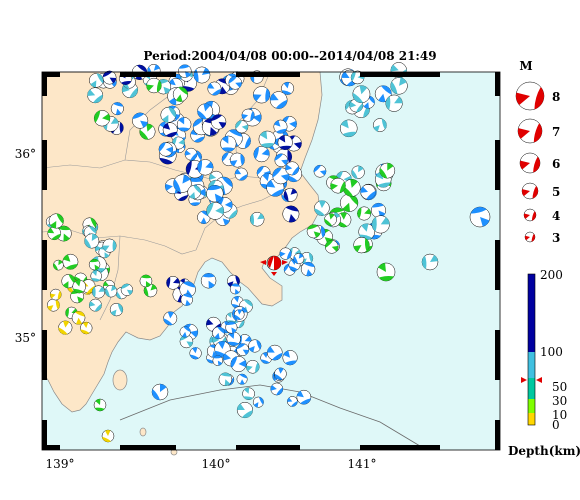  I want to click on lat-label-36: 36°, so click(25, 154).